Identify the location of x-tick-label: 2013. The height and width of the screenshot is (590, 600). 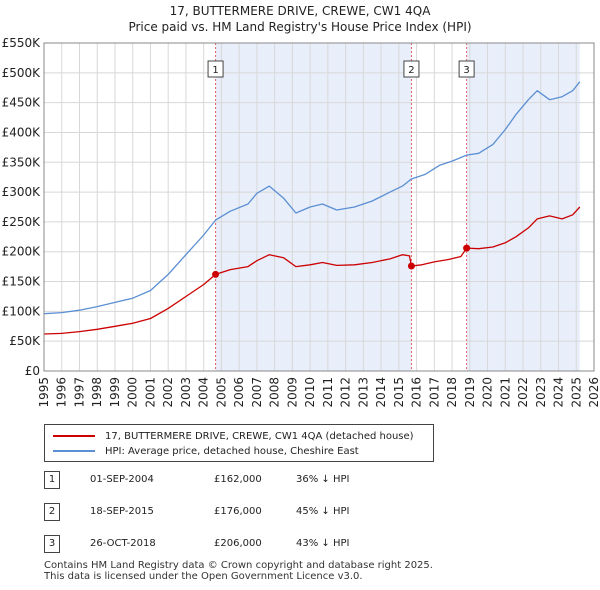
(363, 392).